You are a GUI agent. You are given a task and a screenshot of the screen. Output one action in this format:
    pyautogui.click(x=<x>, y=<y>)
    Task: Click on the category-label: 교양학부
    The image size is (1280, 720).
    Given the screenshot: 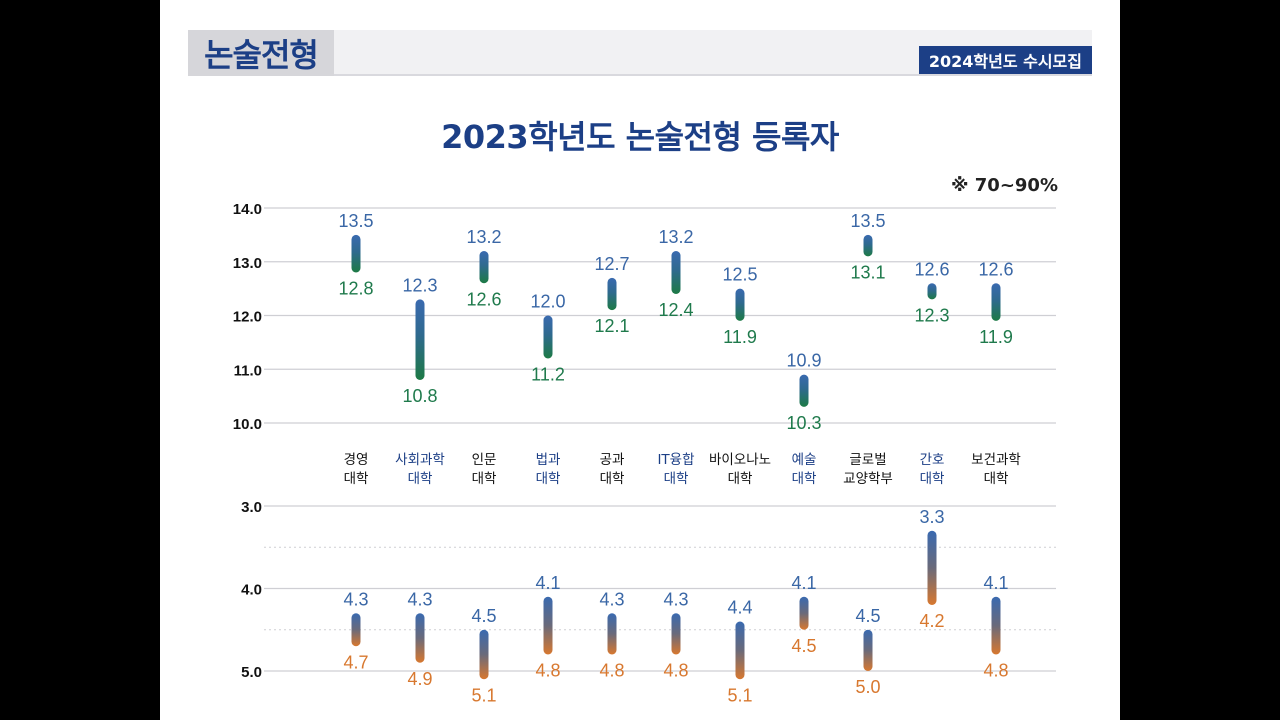 What is the action you would take?
    pyautogui.click(x=868, y=479)
    